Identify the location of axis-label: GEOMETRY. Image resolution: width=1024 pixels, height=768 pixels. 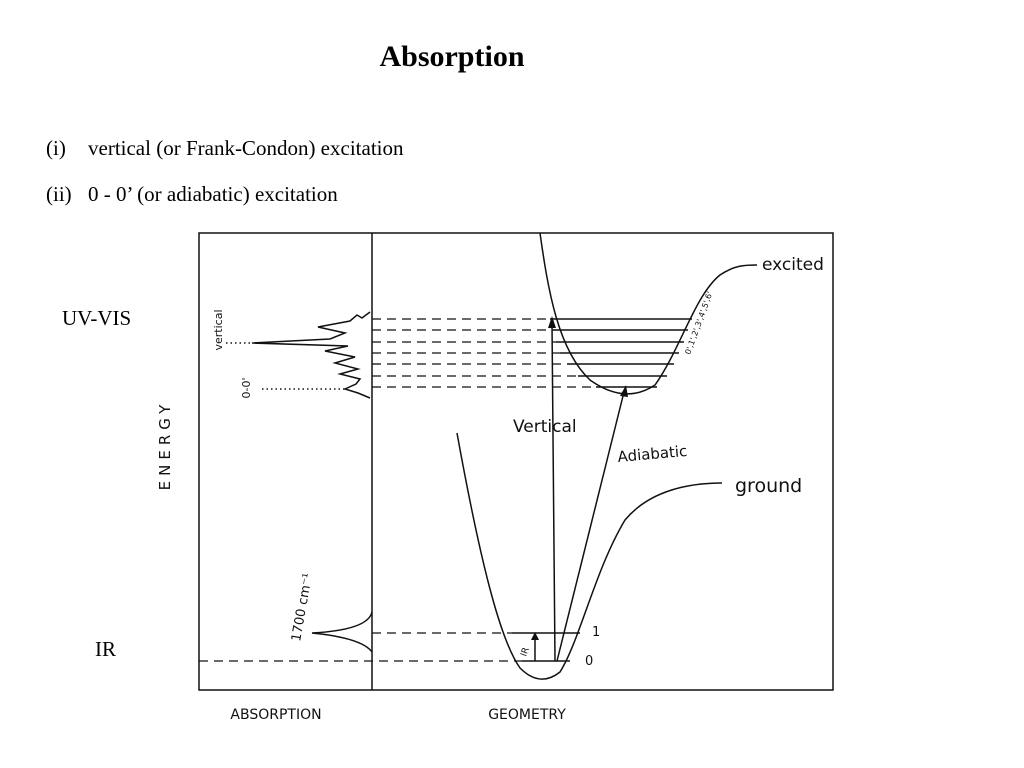
(527, 715).